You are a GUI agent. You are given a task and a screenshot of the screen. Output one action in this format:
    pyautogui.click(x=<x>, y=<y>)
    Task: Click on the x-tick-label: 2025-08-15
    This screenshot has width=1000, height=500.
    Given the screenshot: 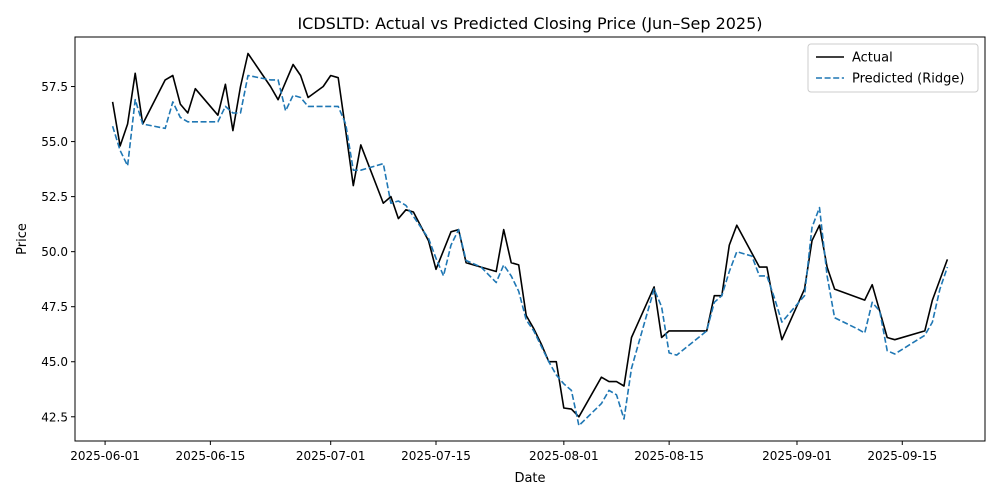 What is the action you would take?
    pyautogui.click(x=669, y=456)
    